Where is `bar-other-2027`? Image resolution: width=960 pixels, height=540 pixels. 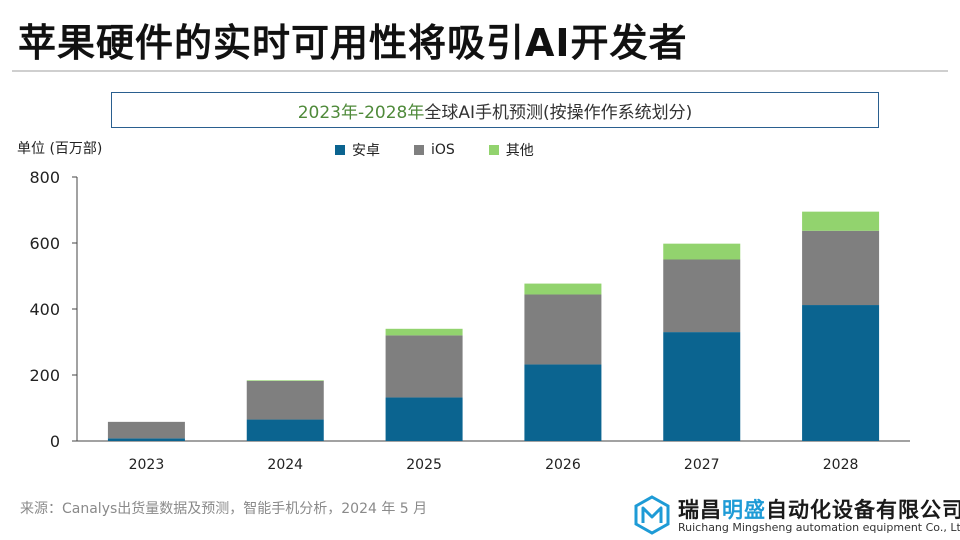
bar-other-2027 is located at coordinates (702, 251).